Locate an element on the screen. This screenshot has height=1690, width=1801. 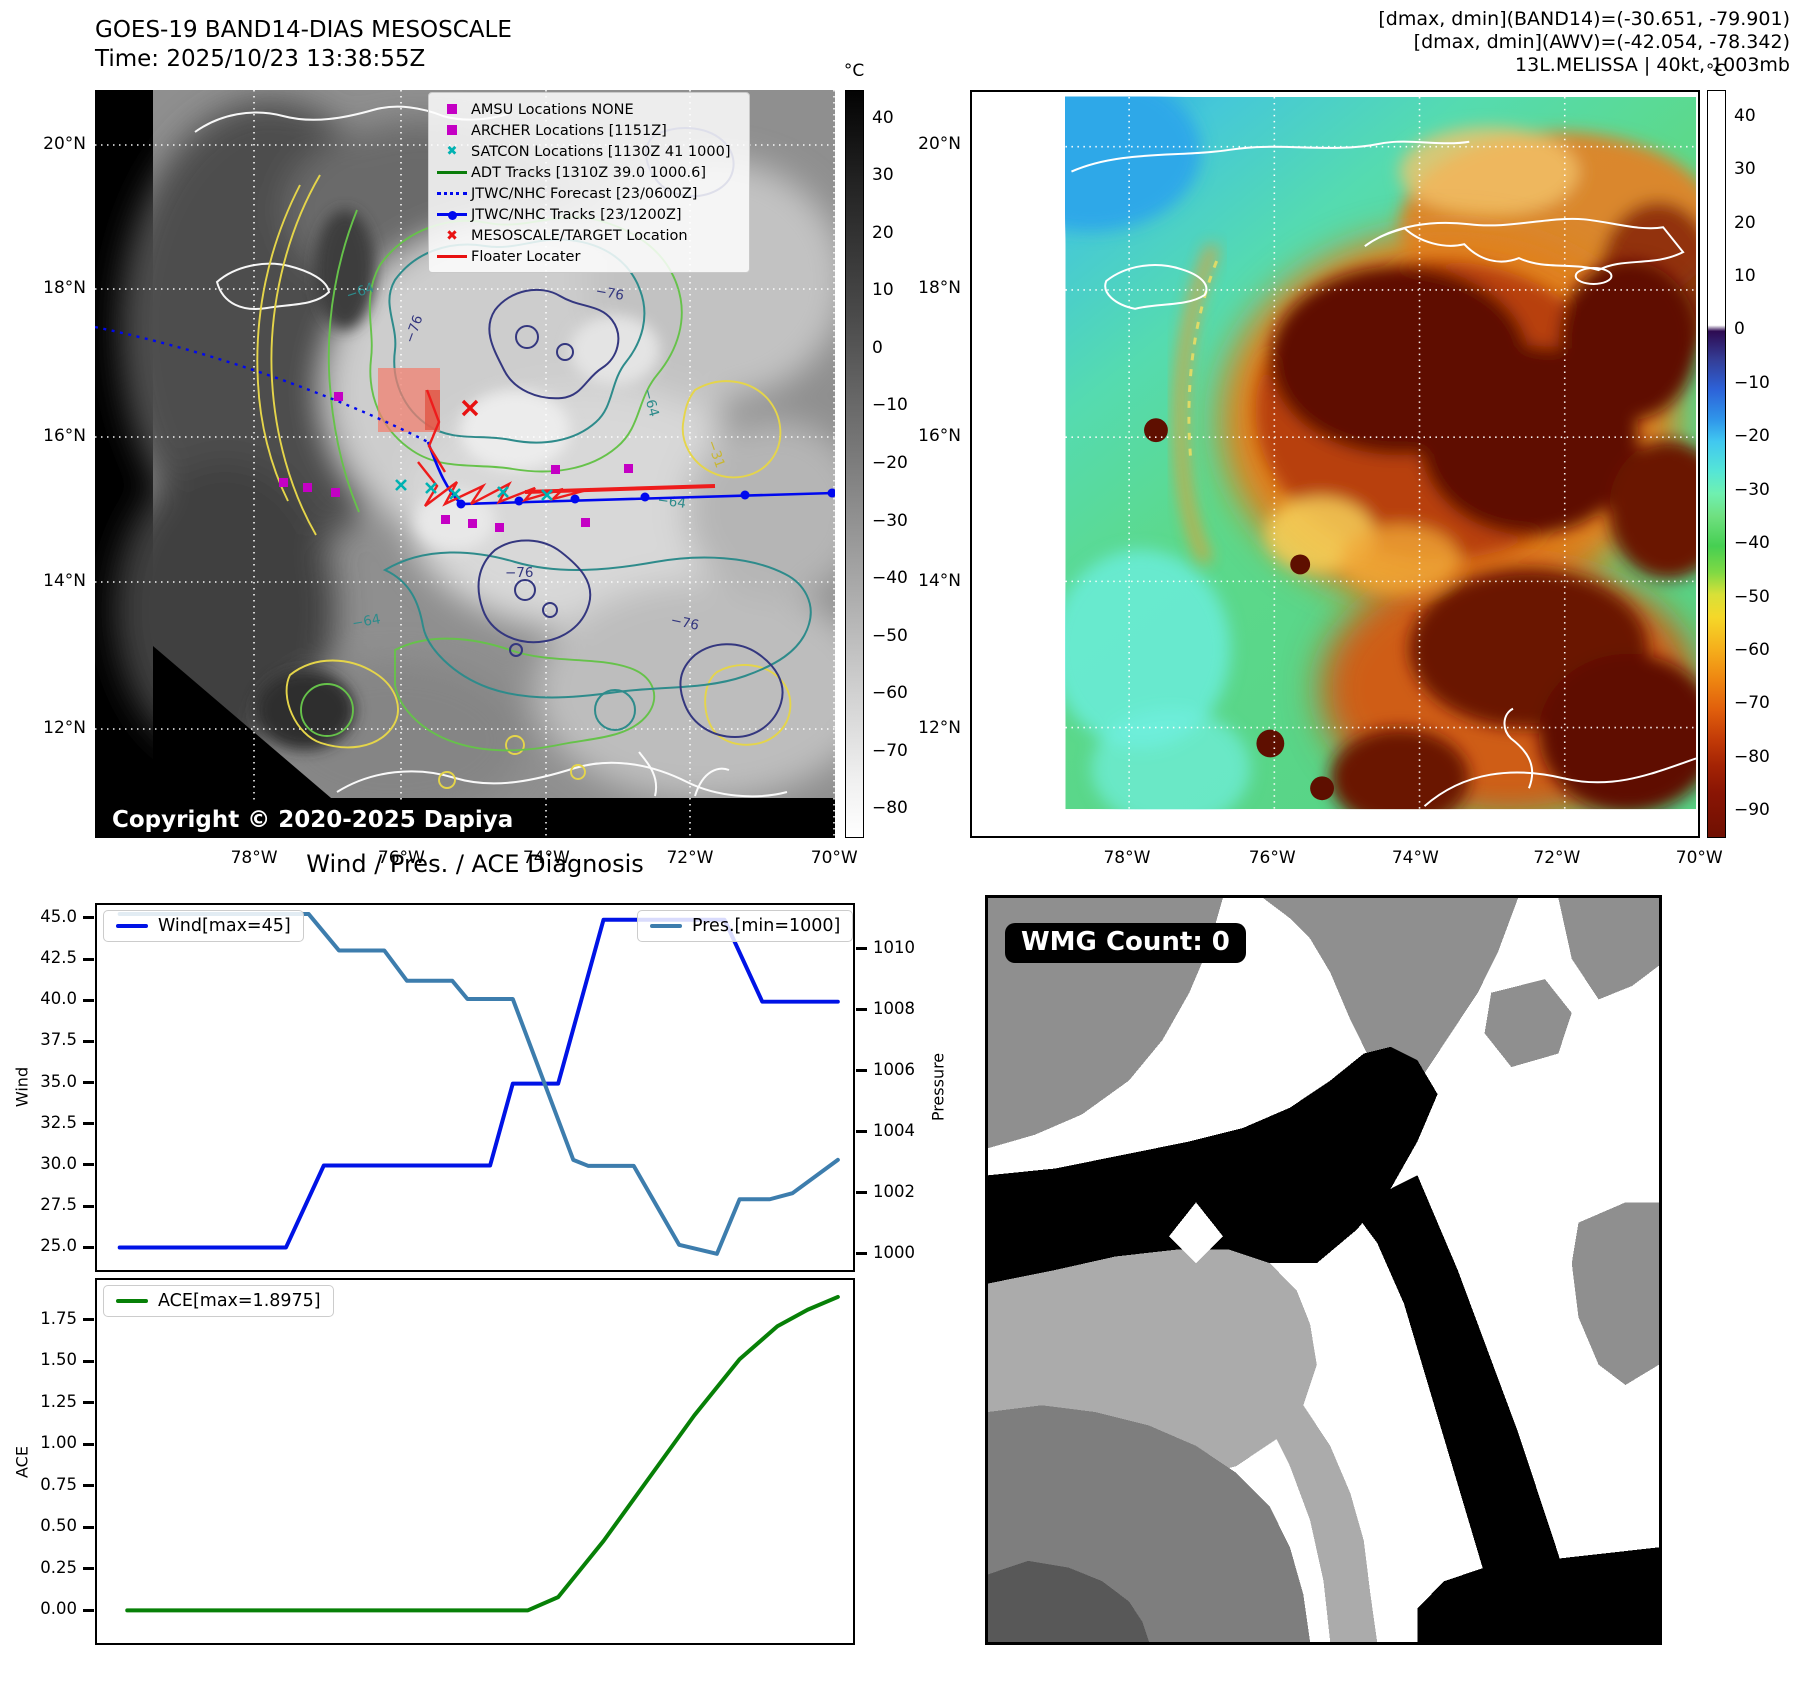
legend-item: JTWC/NHC Tracks [23/1200Z] is located at coordinates (588, 214).